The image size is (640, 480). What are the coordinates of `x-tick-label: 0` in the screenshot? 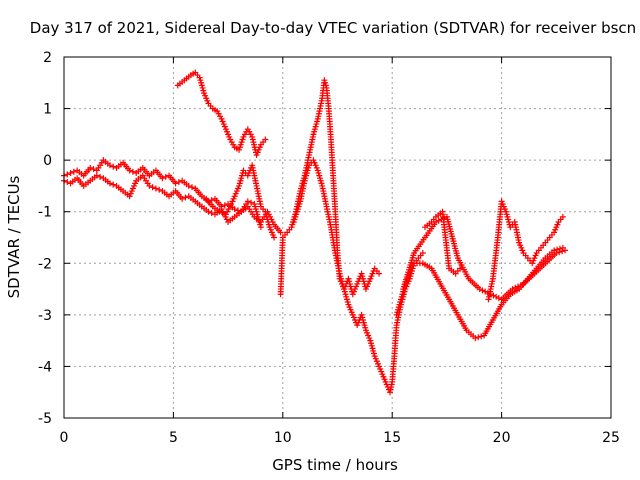 It's located at (64, 438).